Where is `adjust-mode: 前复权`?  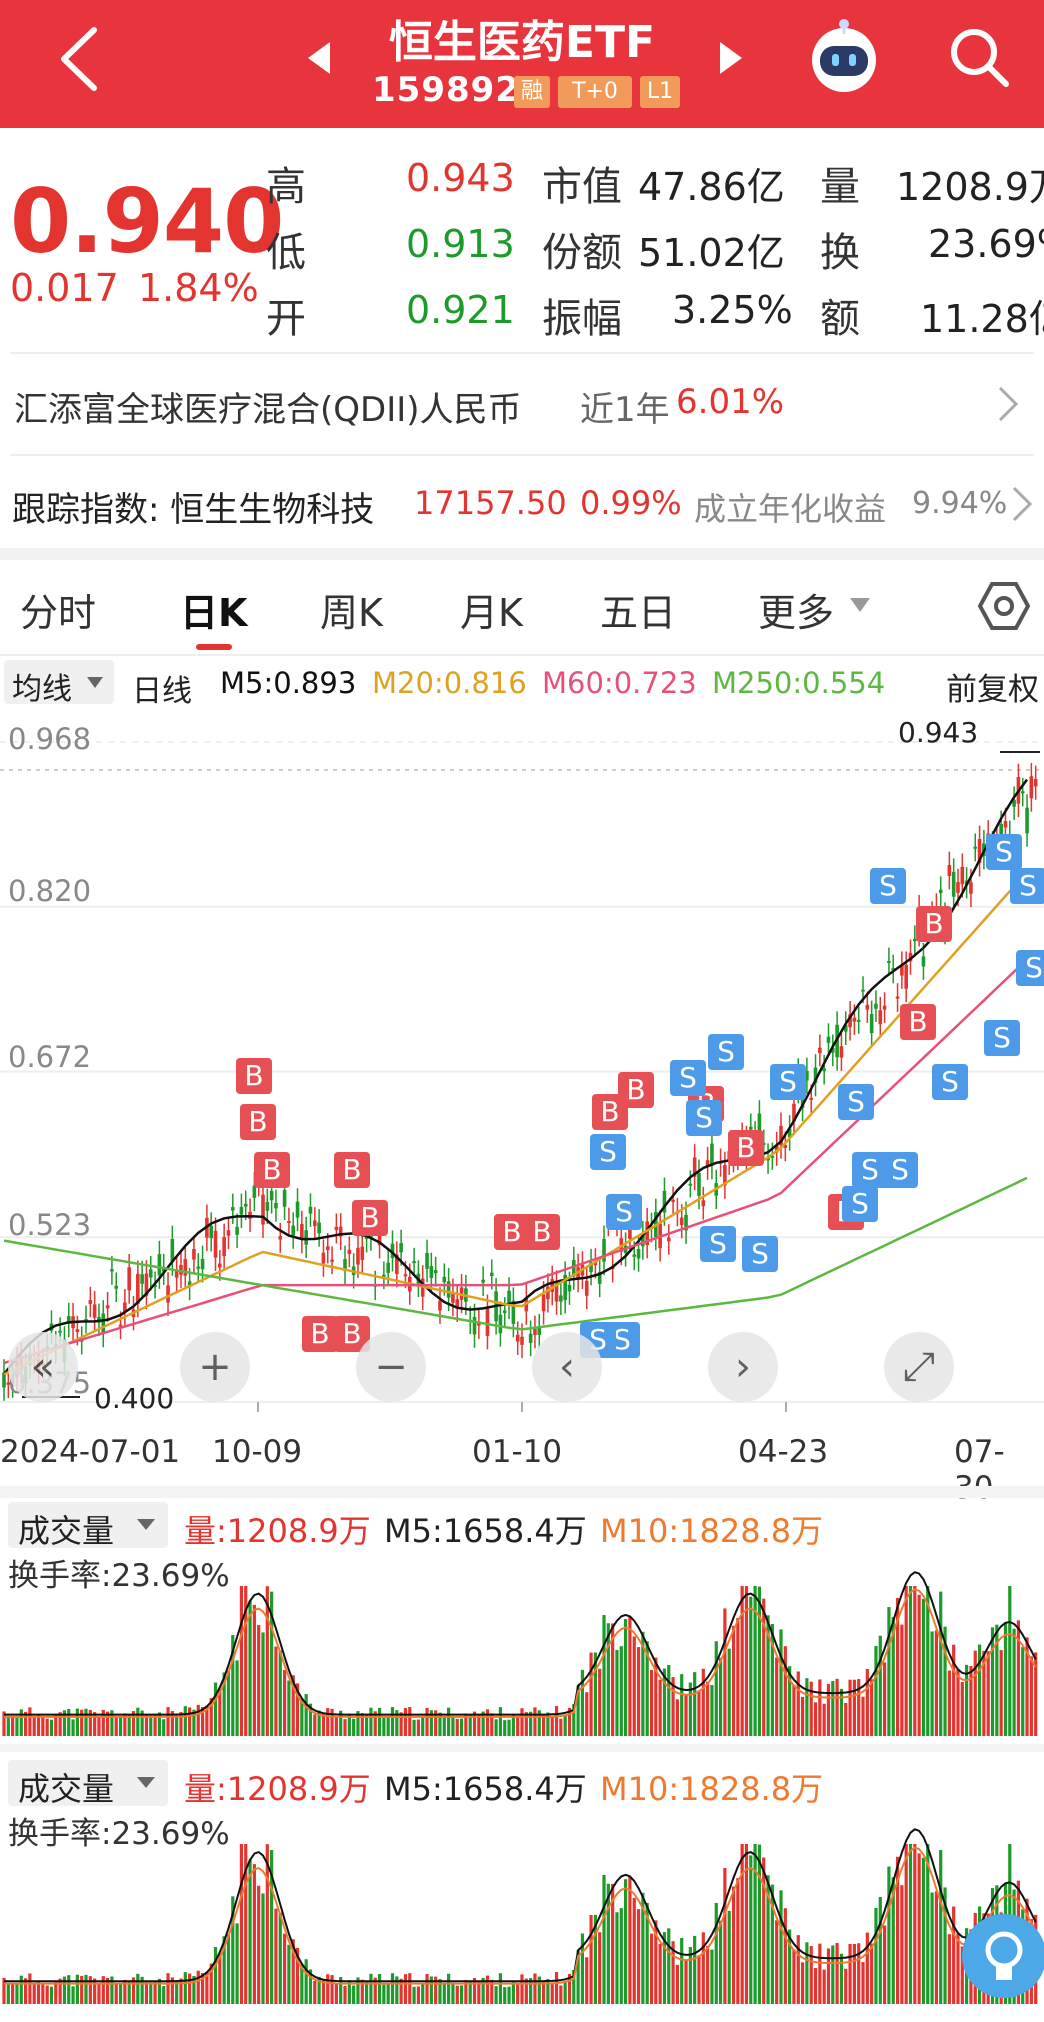 adjust-mode: 前复权 is located at coordinates (992, 690).